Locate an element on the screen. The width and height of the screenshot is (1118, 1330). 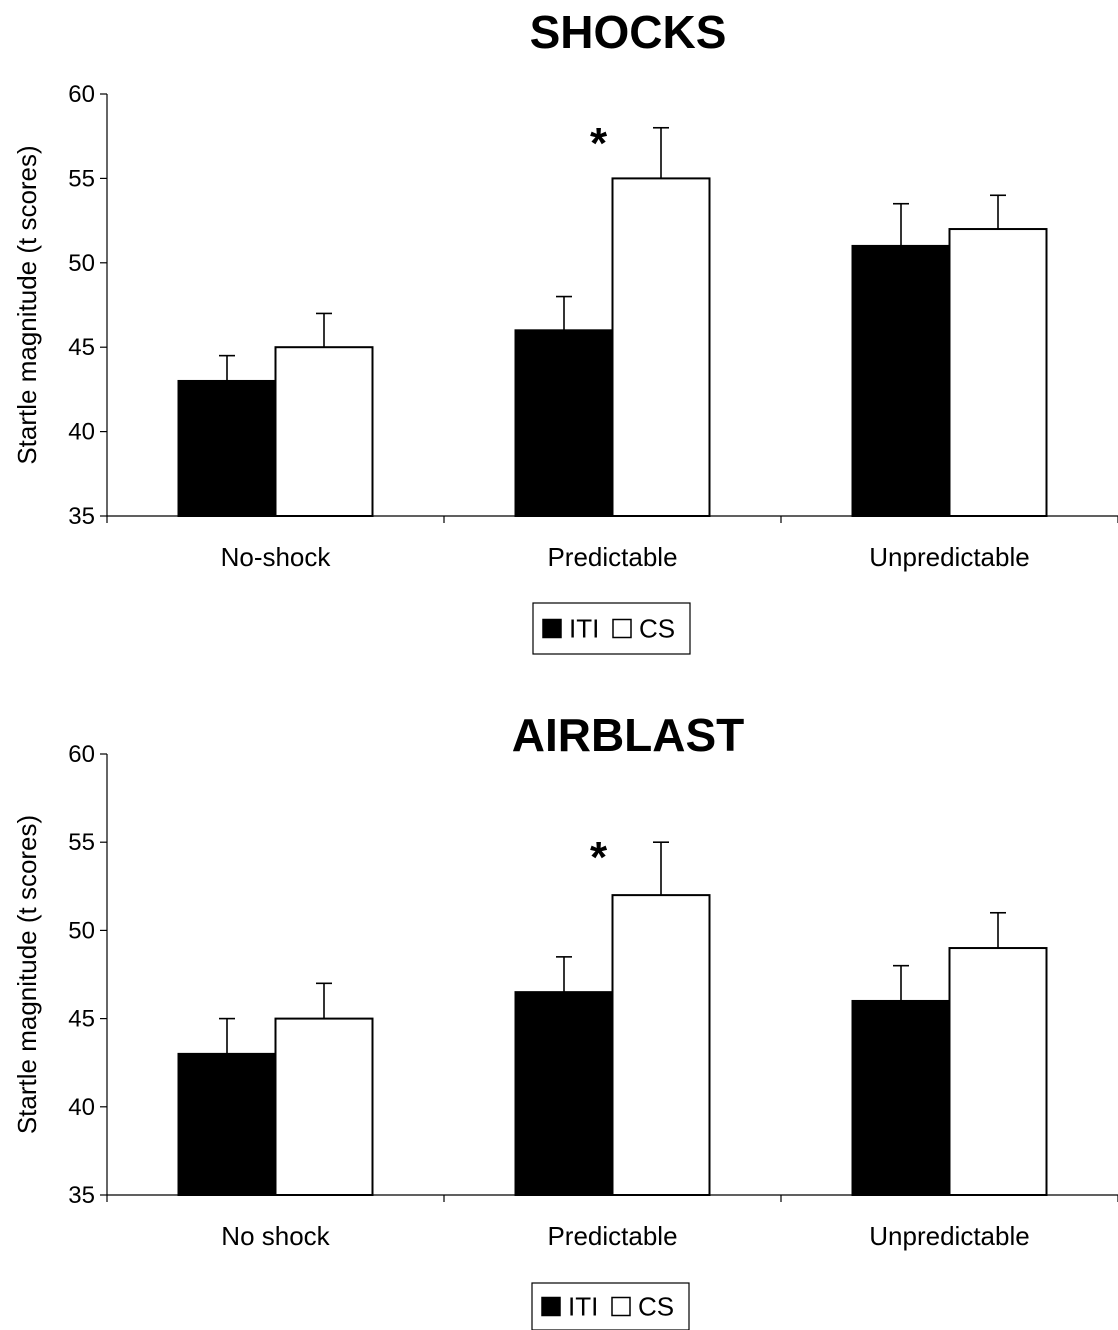
x-tick-label: No shock is located at coordinates (275, 1236).